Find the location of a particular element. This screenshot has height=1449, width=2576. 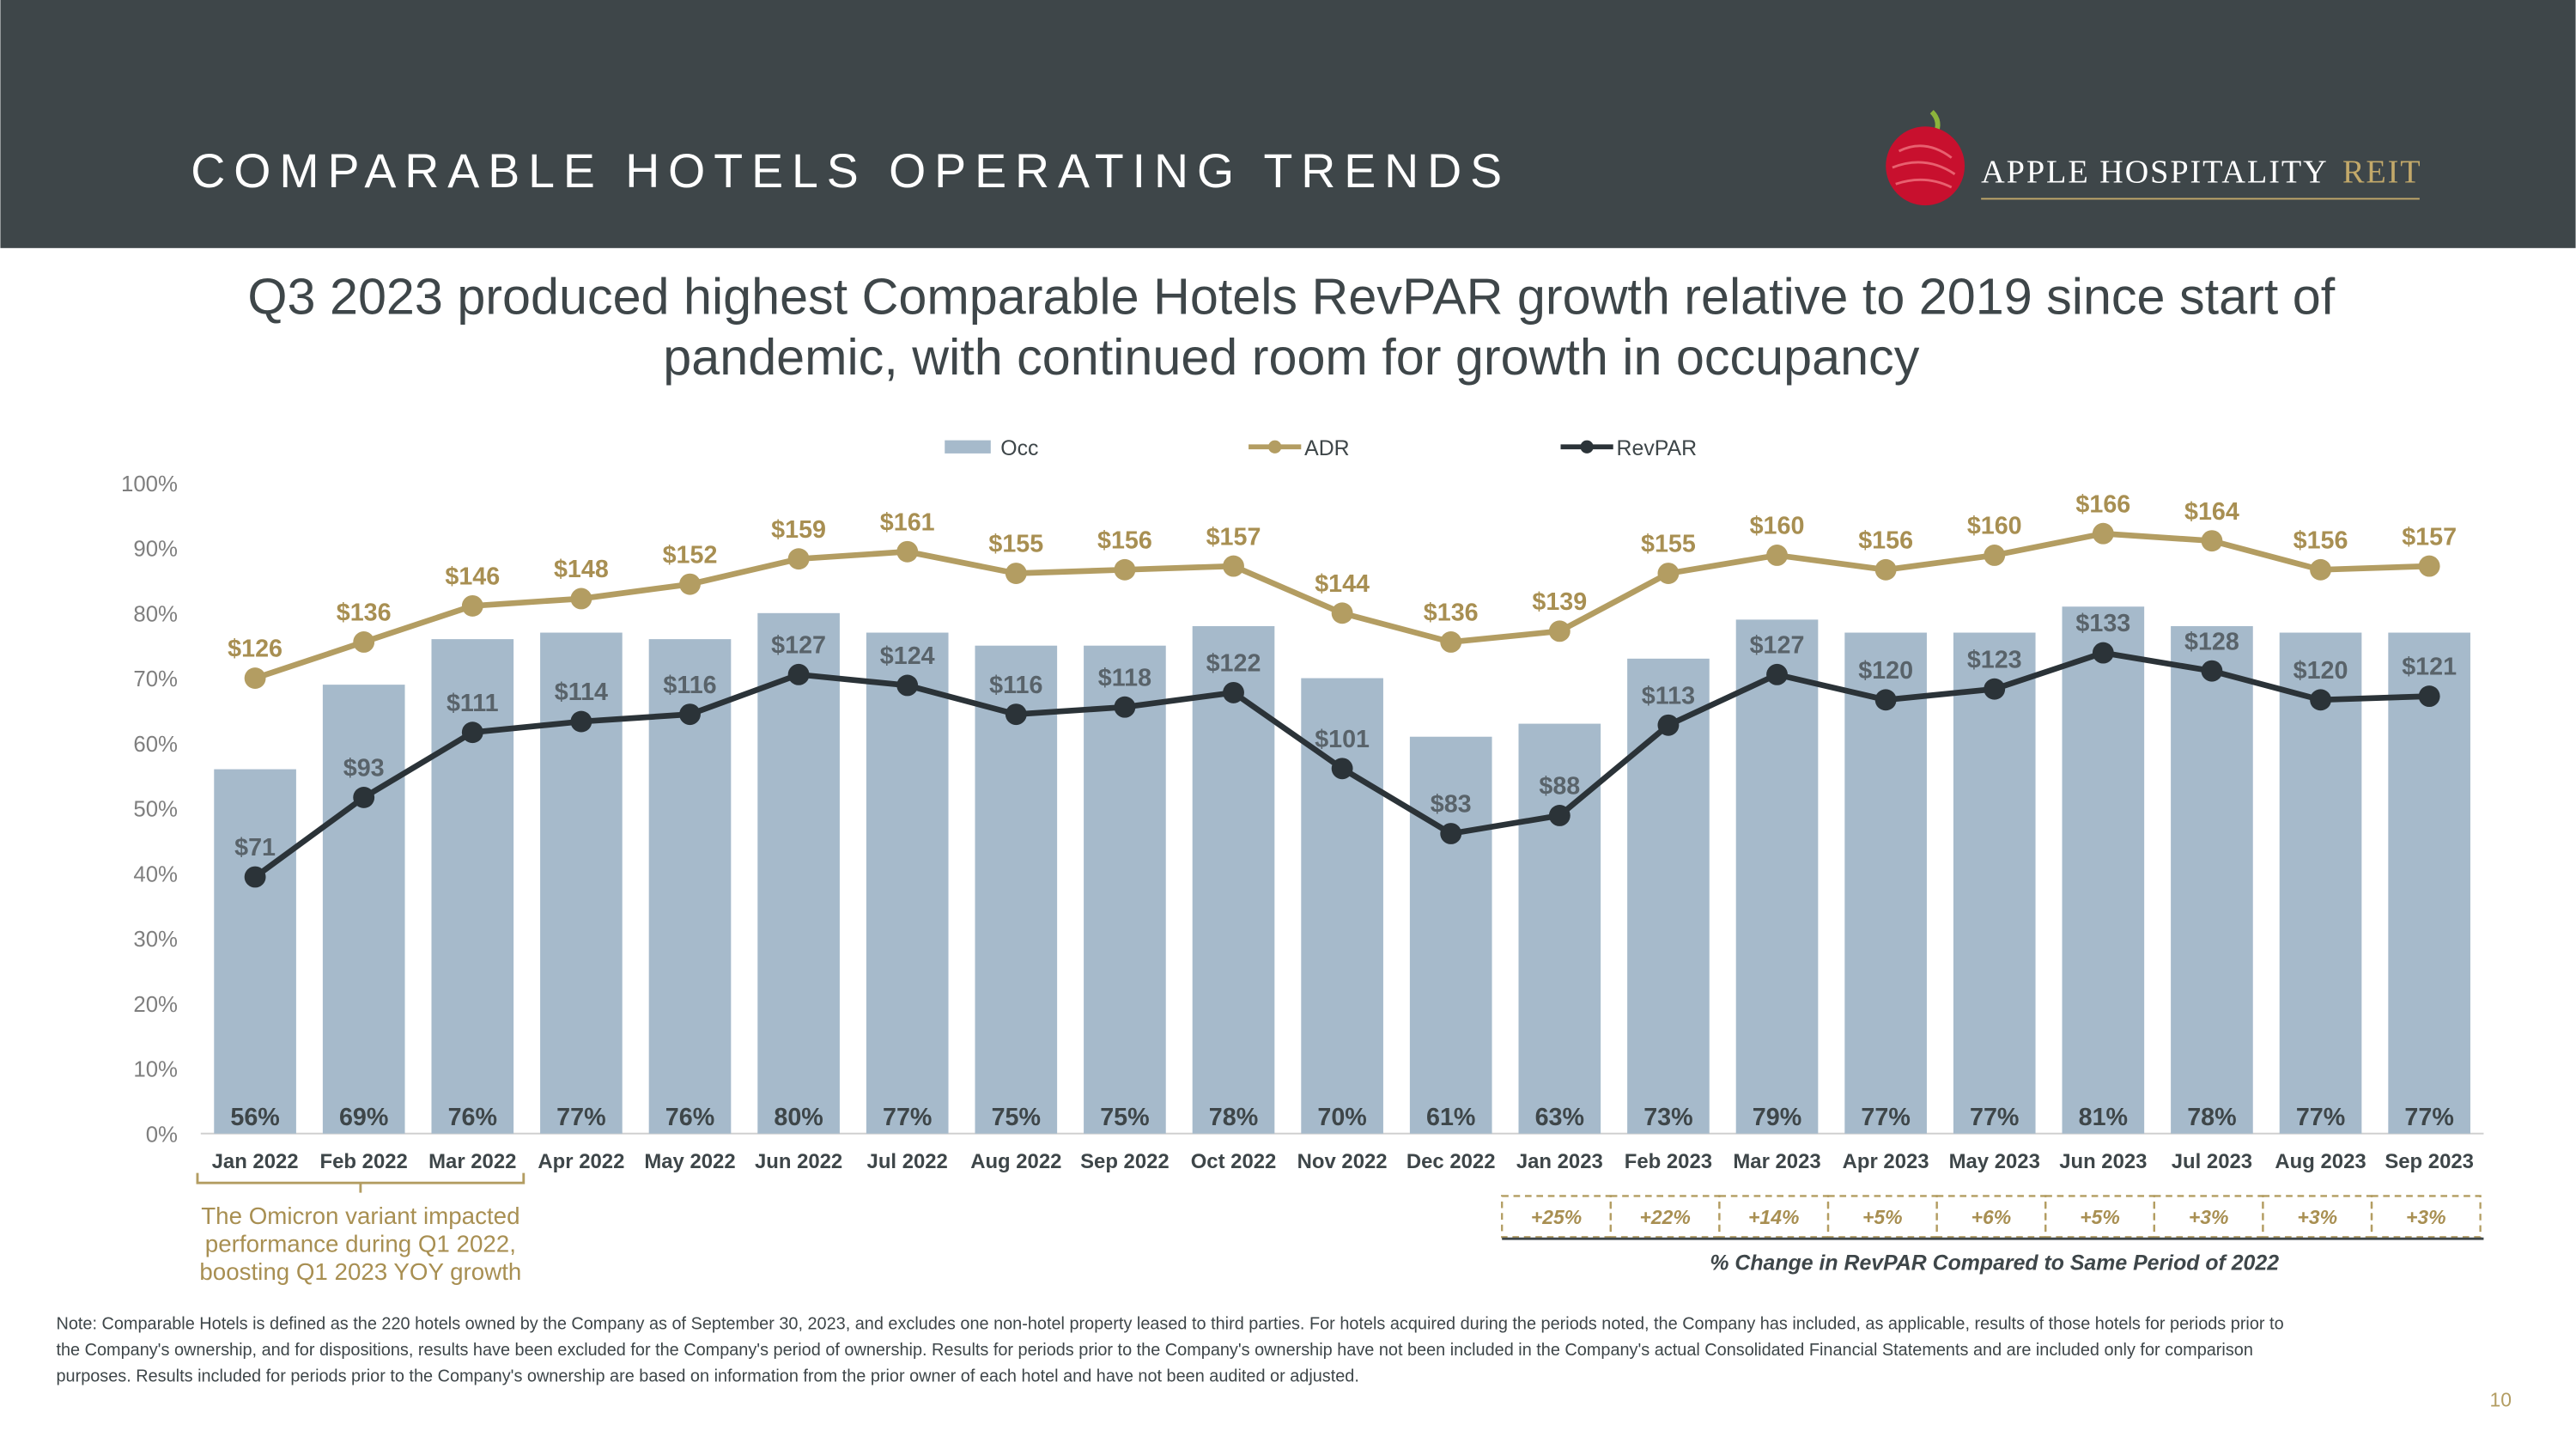

x-tick-label: Apr 2022 is located at coordinates (581, 1161).